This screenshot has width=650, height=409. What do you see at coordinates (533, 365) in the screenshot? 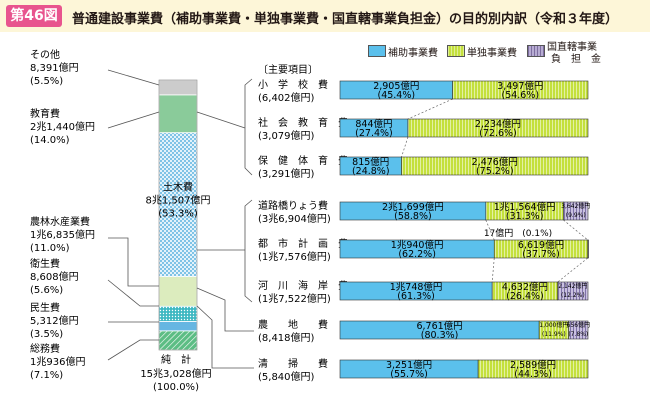
I see `bar-value-7-1: 2,589億円` at bounding box center [533, 365].